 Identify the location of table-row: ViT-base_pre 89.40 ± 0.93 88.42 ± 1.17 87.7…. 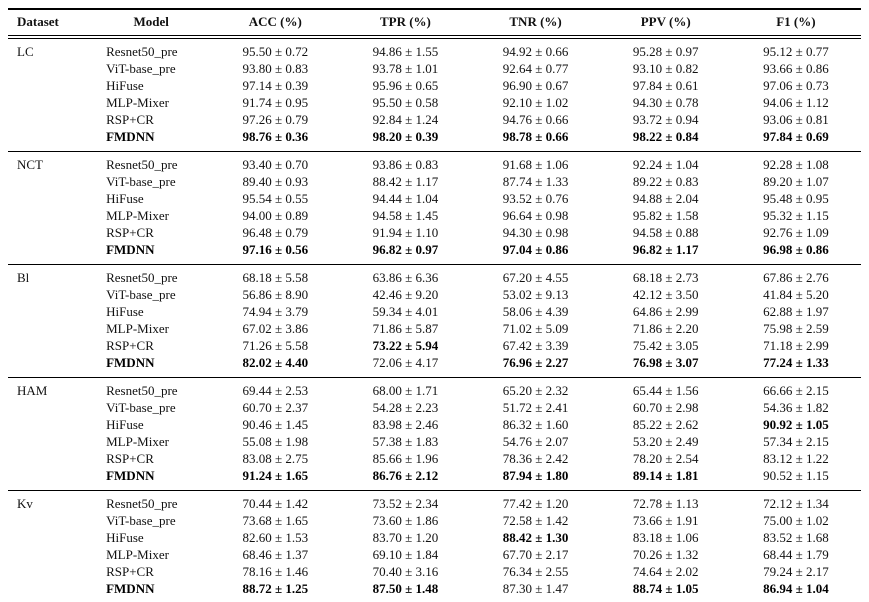
(434, 181).